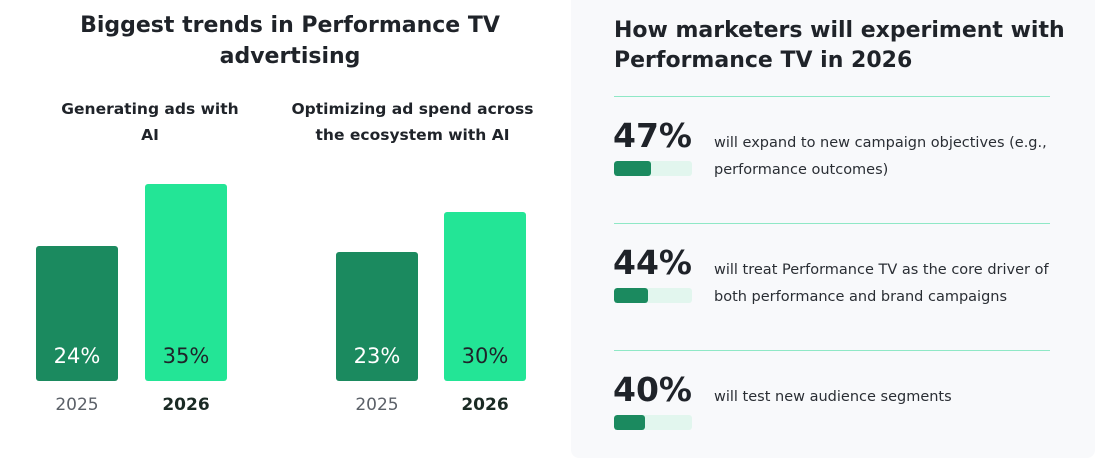  I want to click on bar-value-label: 35%, so click(186, 356).